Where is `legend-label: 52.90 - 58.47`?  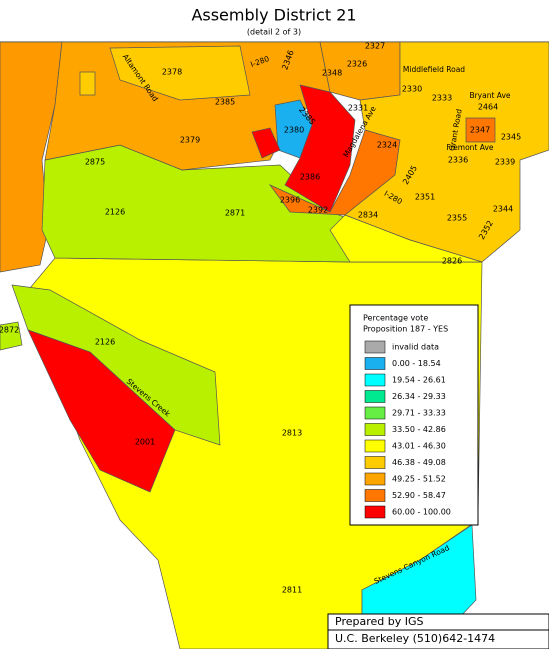 legend-label: 52.90 - 58.47 is located at coordinates (419, 495).